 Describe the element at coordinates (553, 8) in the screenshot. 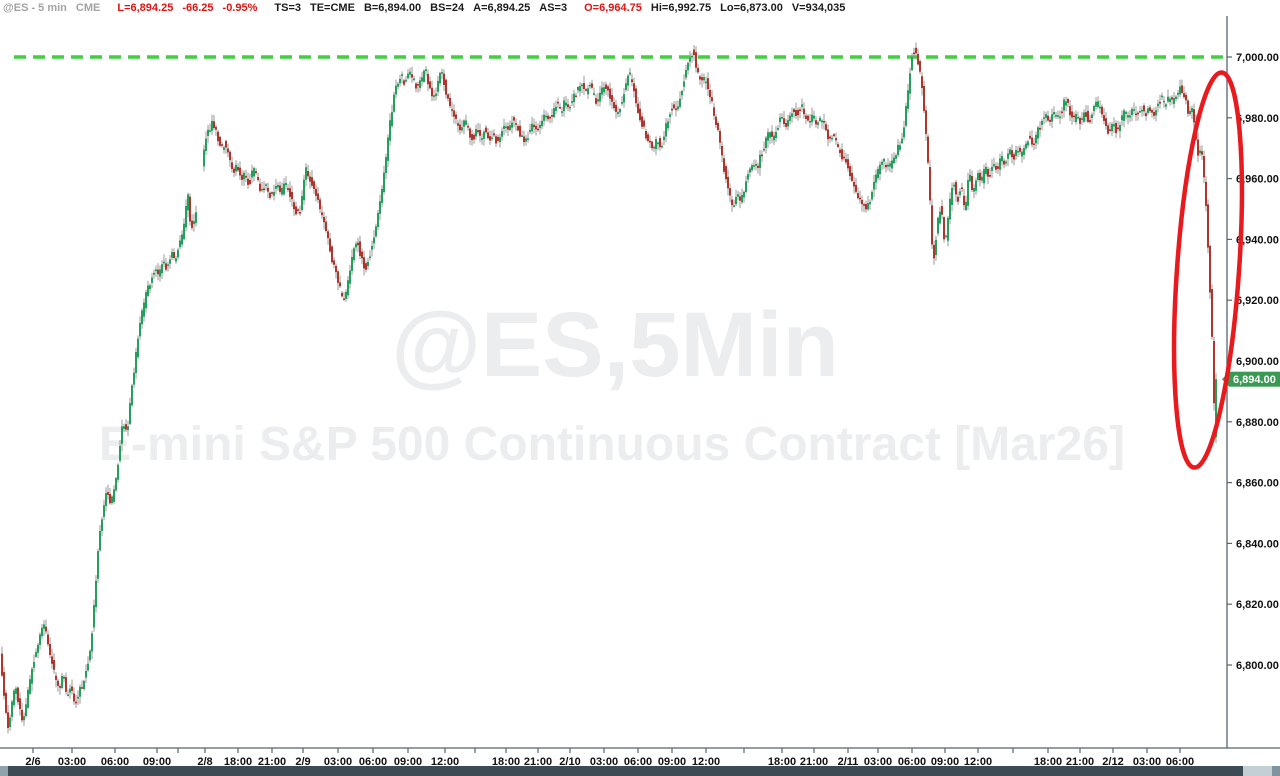

I see `quote-field: AS=3` at that location.